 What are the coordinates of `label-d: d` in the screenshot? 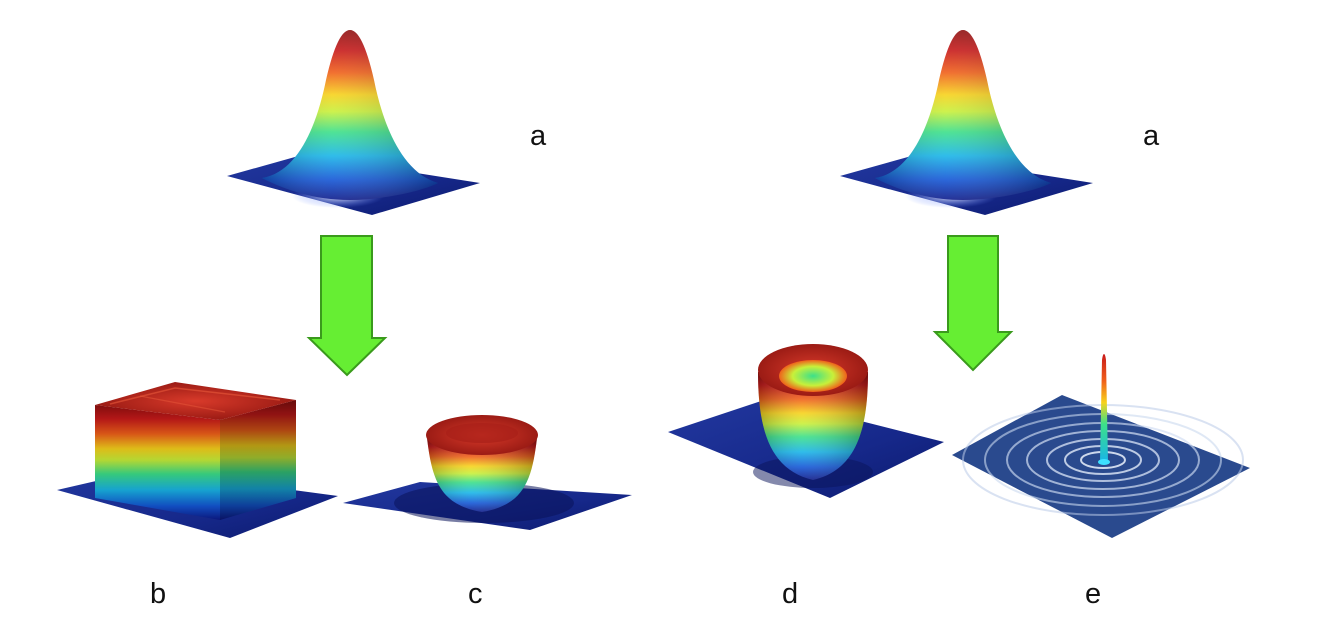 It's located at (790, 594).